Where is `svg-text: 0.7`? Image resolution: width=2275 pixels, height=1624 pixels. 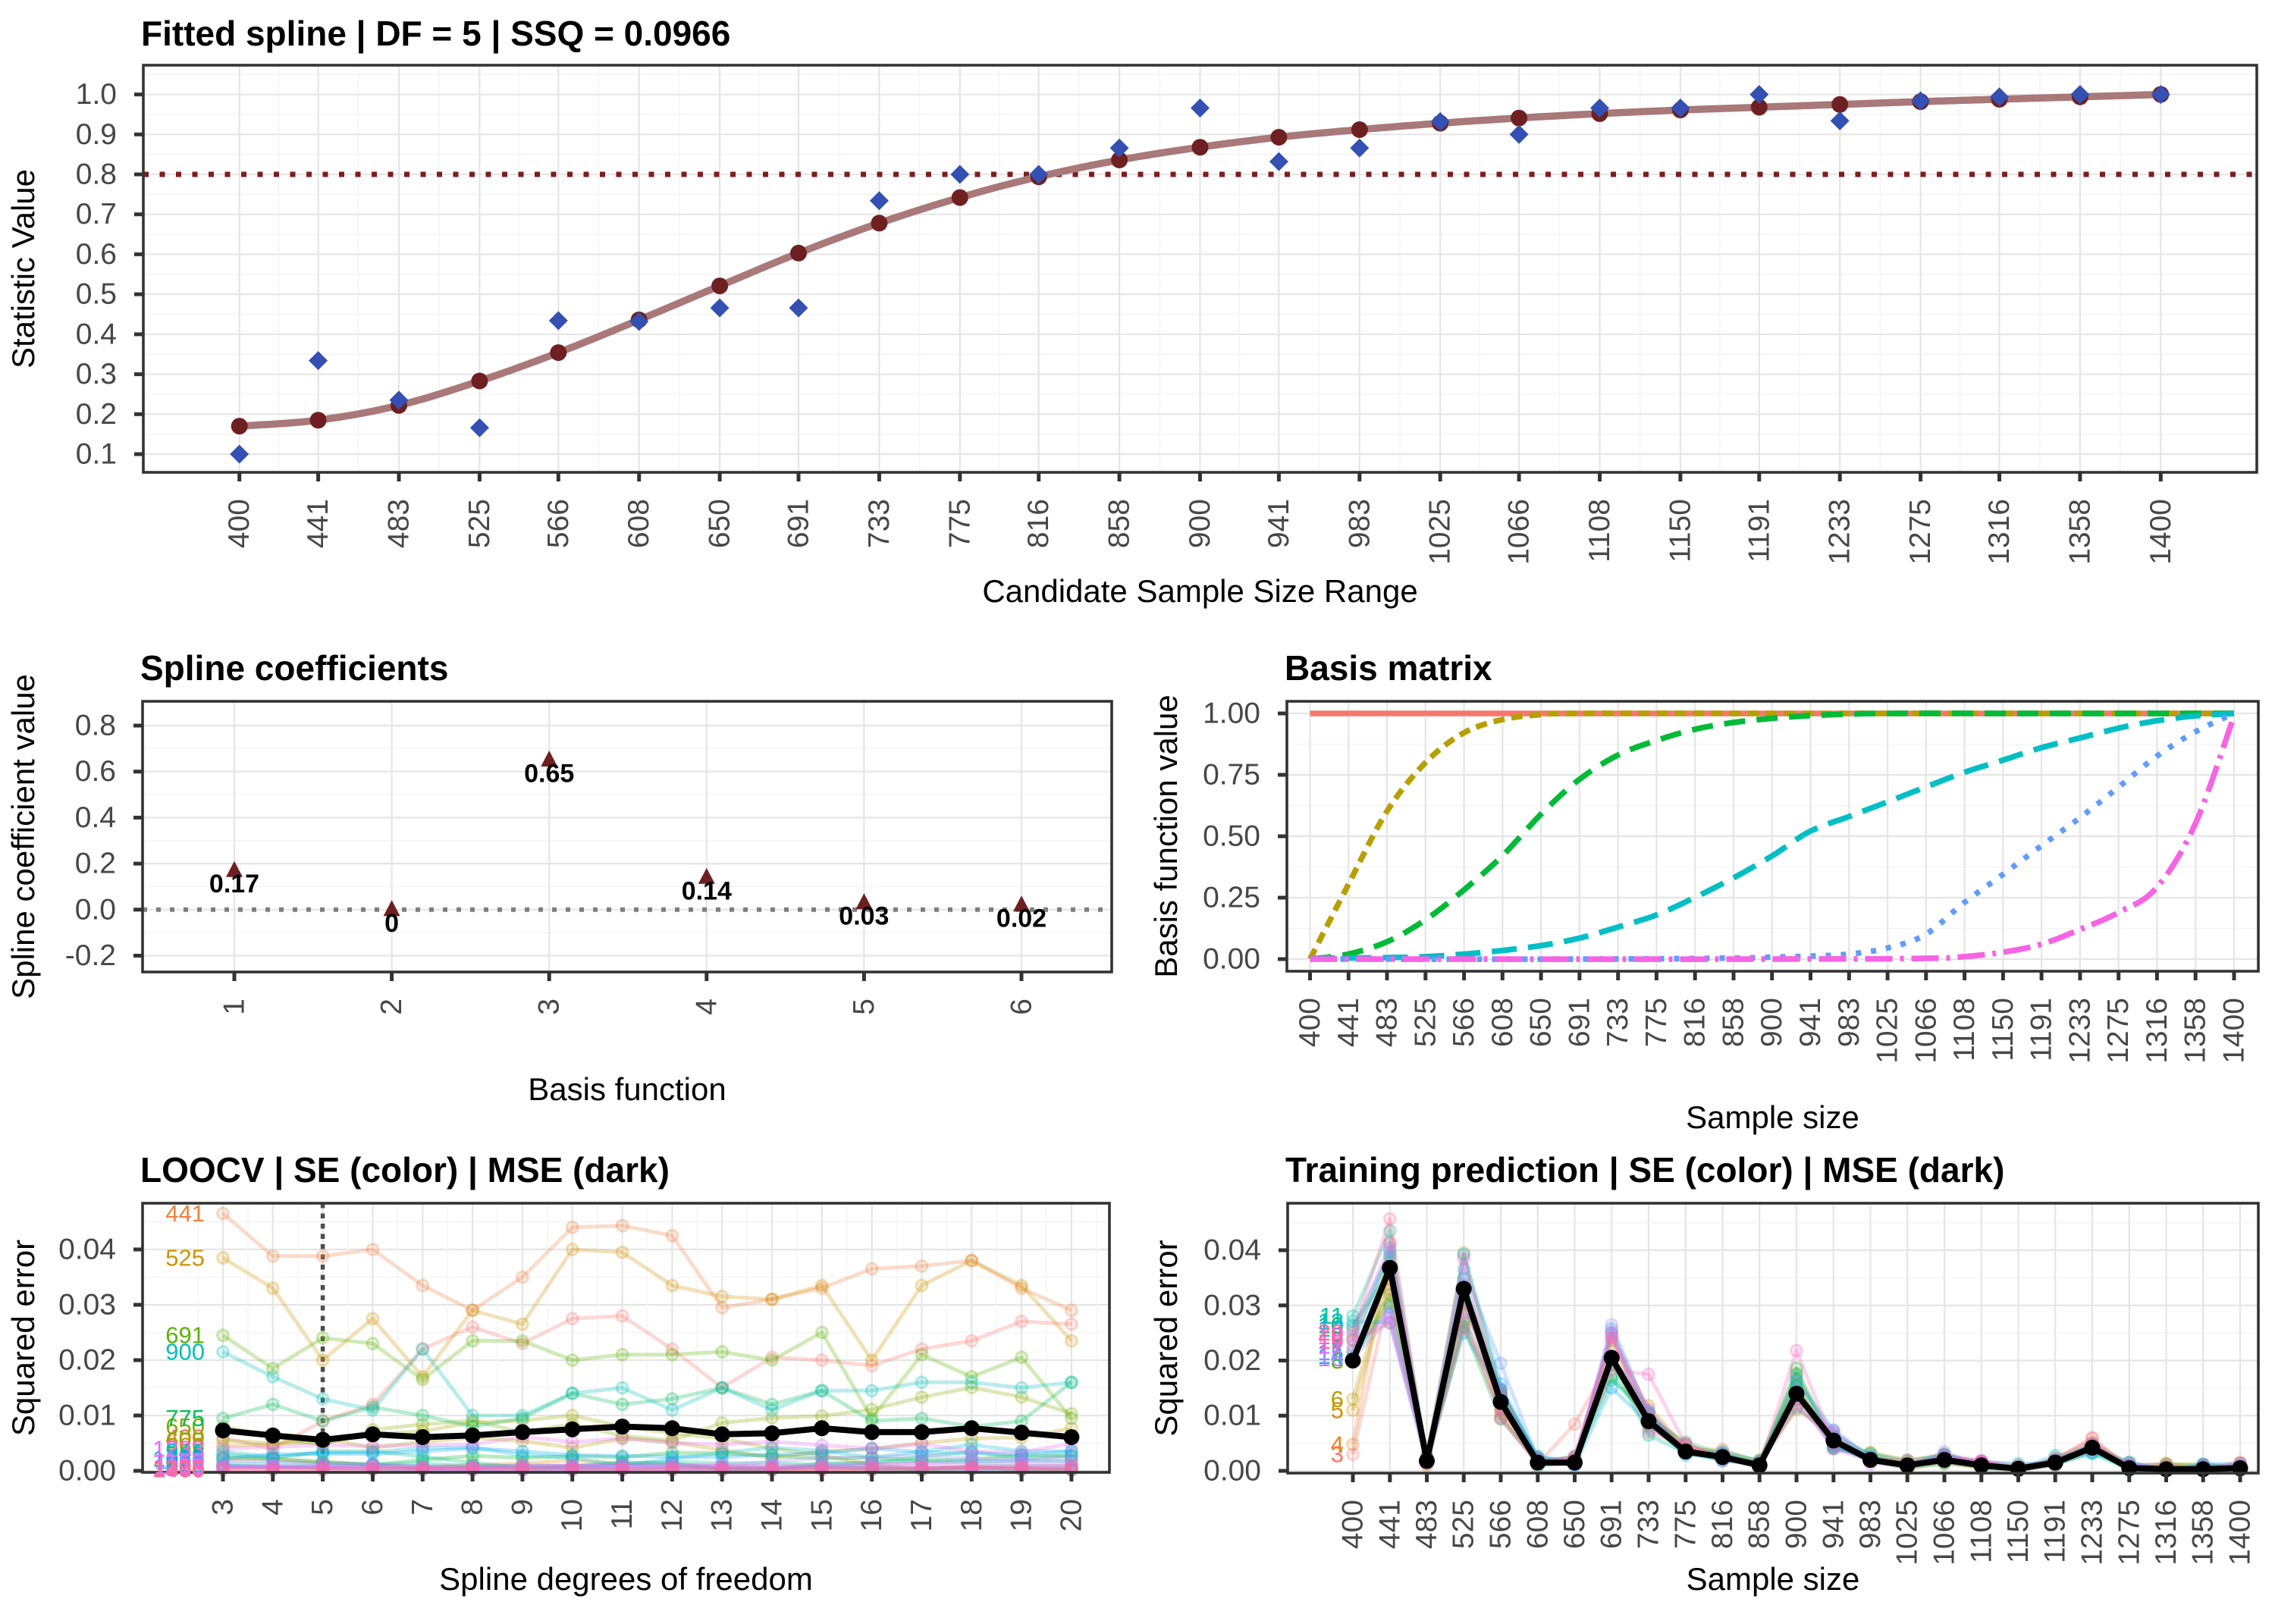 svg-text: 0.7 is located at coordinates (96, 214).